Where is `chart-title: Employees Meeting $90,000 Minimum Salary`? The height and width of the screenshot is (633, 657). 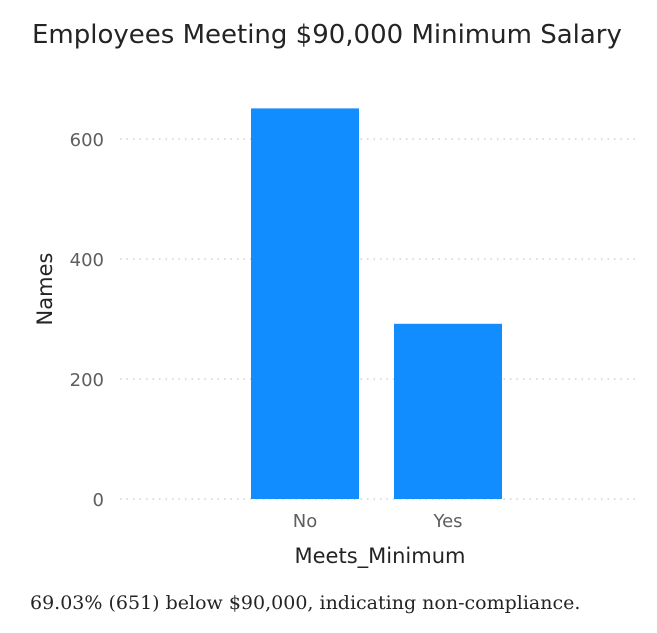 chart-title: Employees Meeting $90,000 Minimum Salary is located at coordinates (327, 35).